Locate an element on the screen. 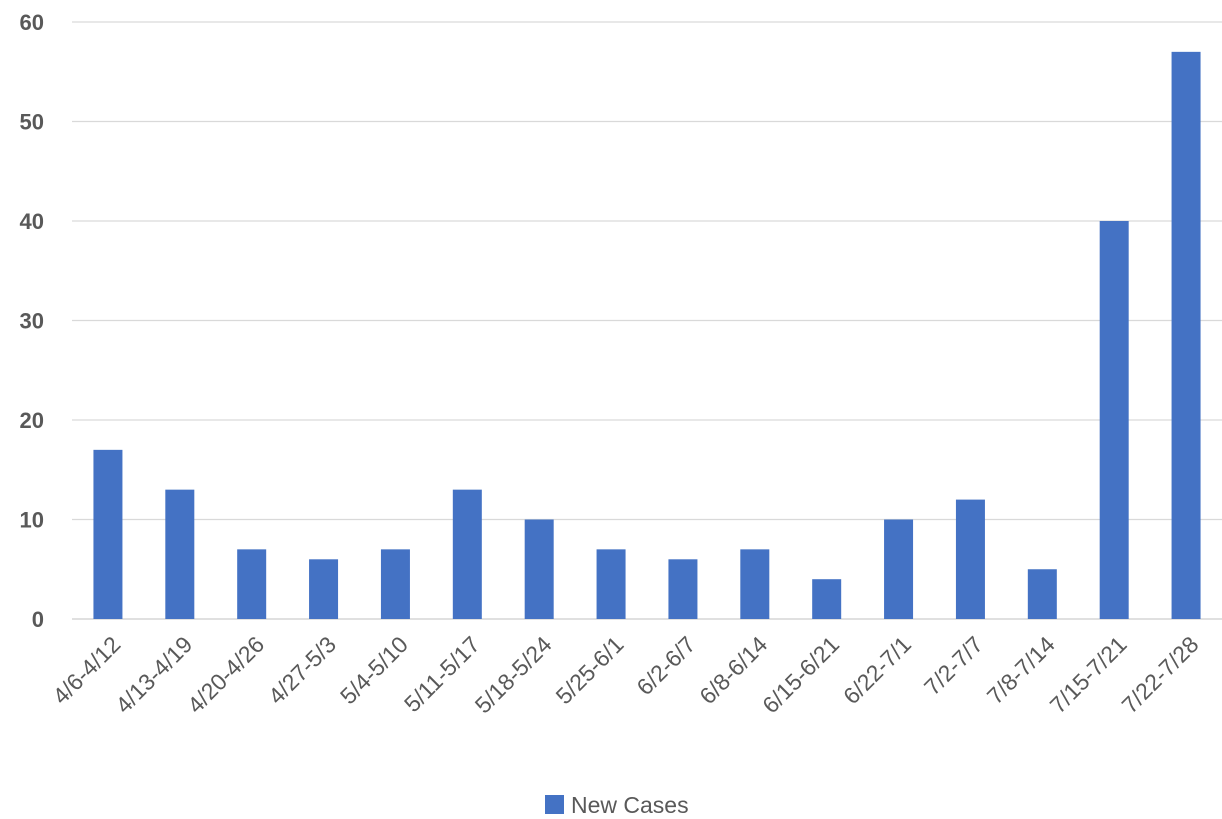 Image resolution: width=1222 pixels, height=819 pixels. x-tick-label: 6/22-7/1 is located at coordinates (877, 670).